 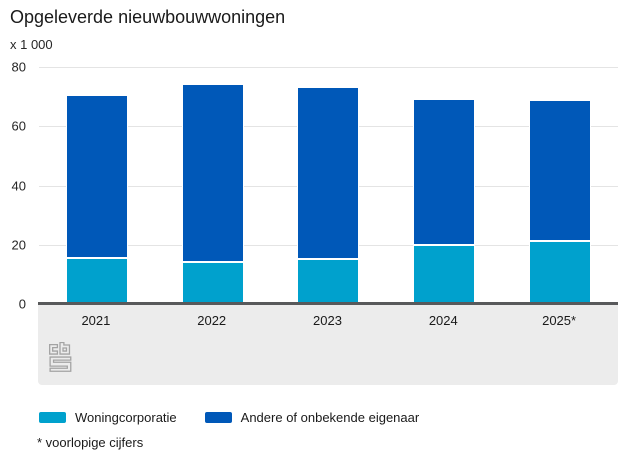 I want to click on footnote: * voorlopige cijfers, so click(x=90, y=442).